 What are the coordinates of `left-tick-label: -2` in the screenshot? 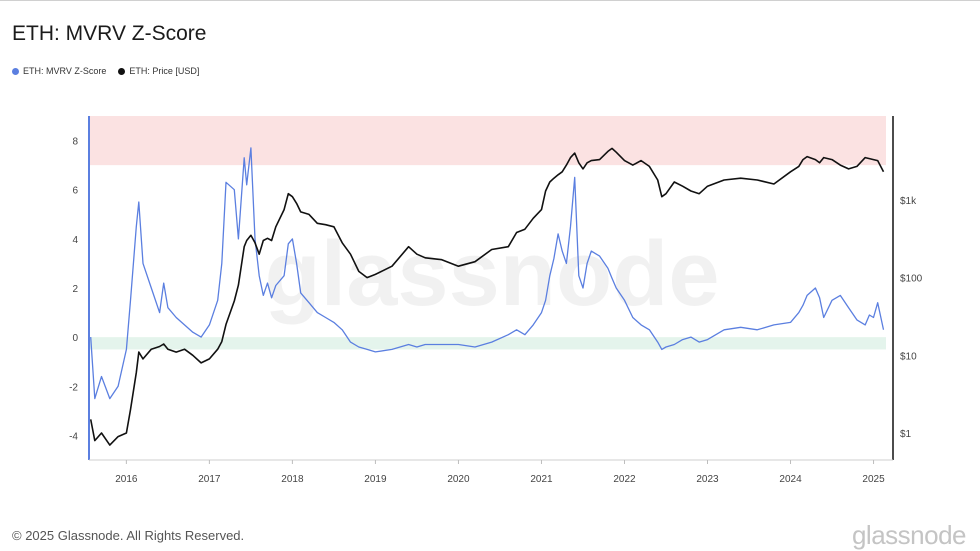 It's located at (73, 387).